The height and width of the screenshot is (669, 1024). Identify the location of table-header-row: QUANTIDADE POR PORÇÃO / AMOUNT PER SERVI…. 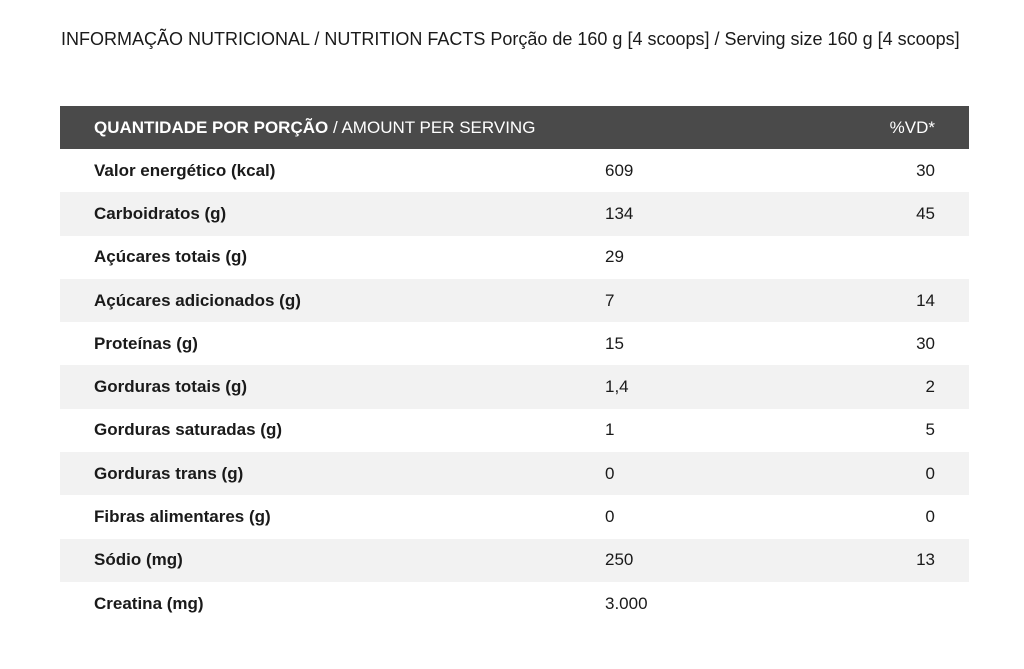
(514, 127).